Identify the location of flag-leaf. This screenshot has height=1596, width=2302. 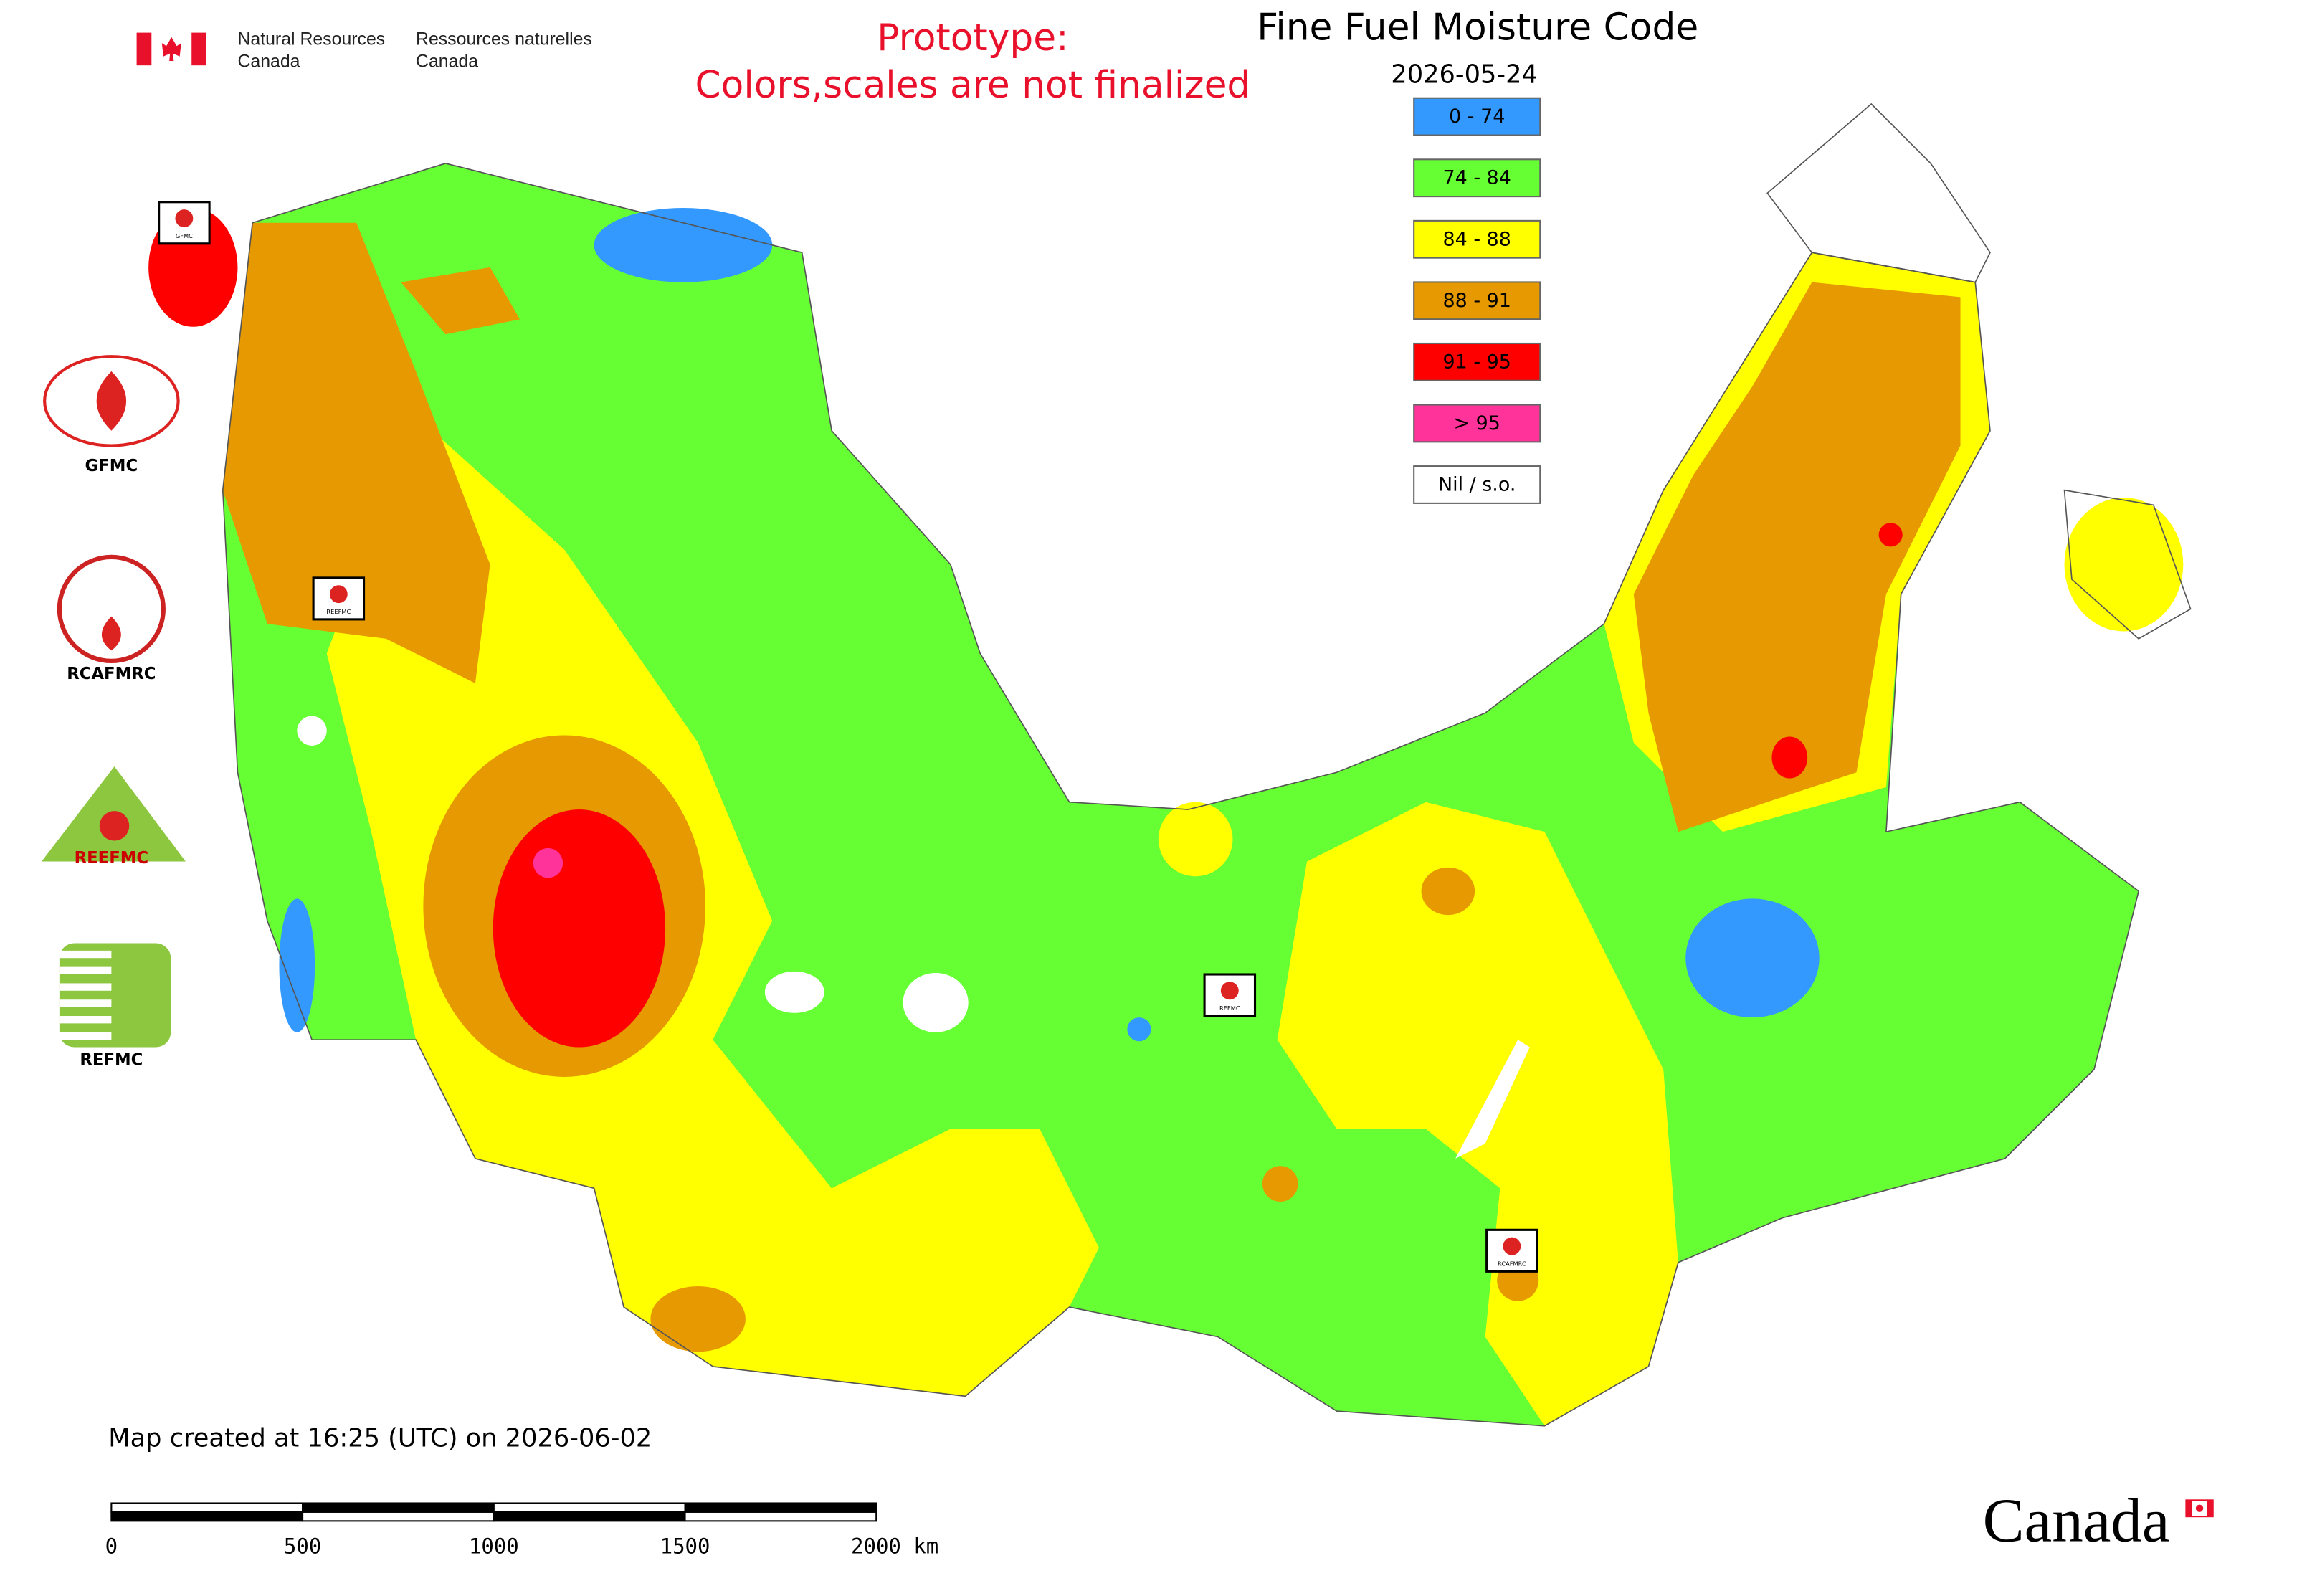
(171, 49).